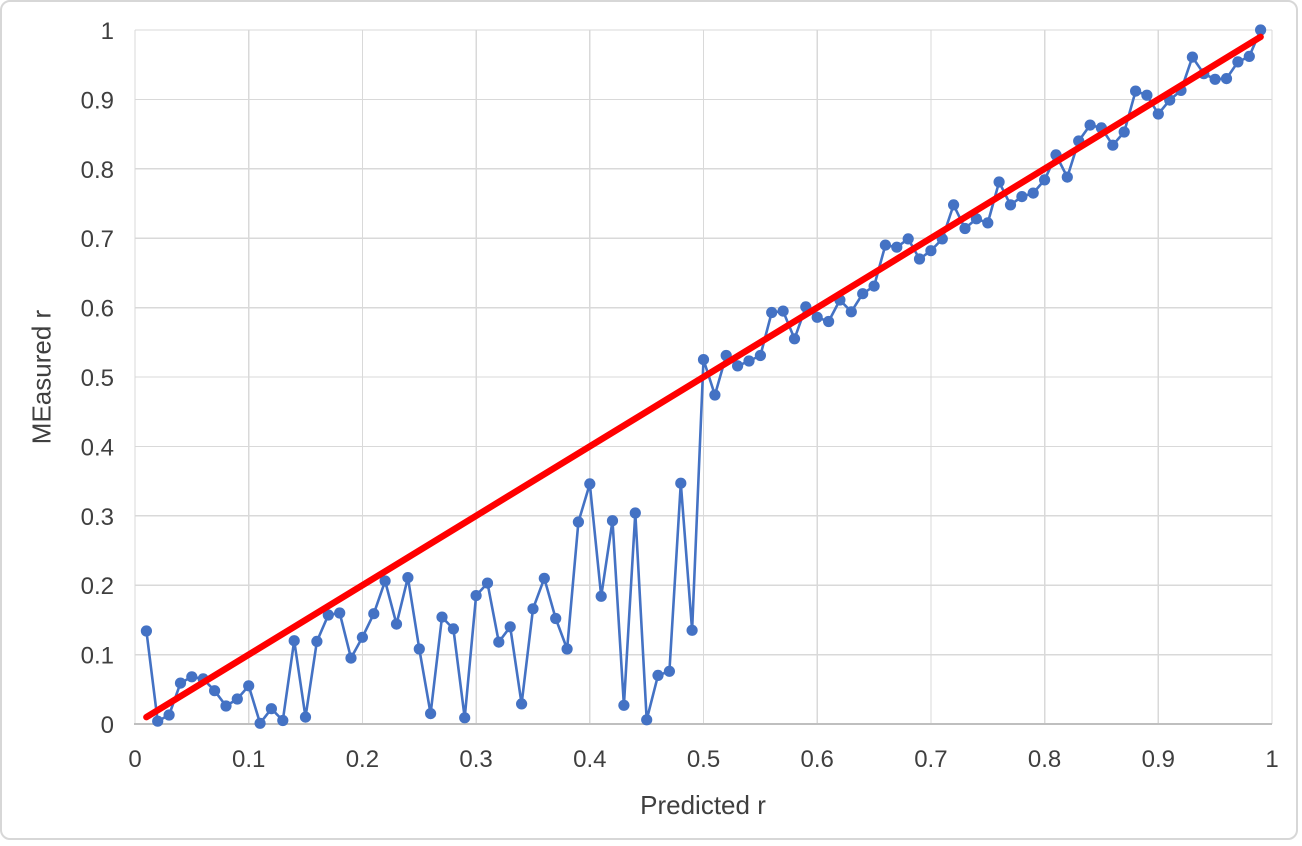  Describe the element at coordinates (362, 759) in the screenshot. I see `x-tick-label: 0.2` at that location.